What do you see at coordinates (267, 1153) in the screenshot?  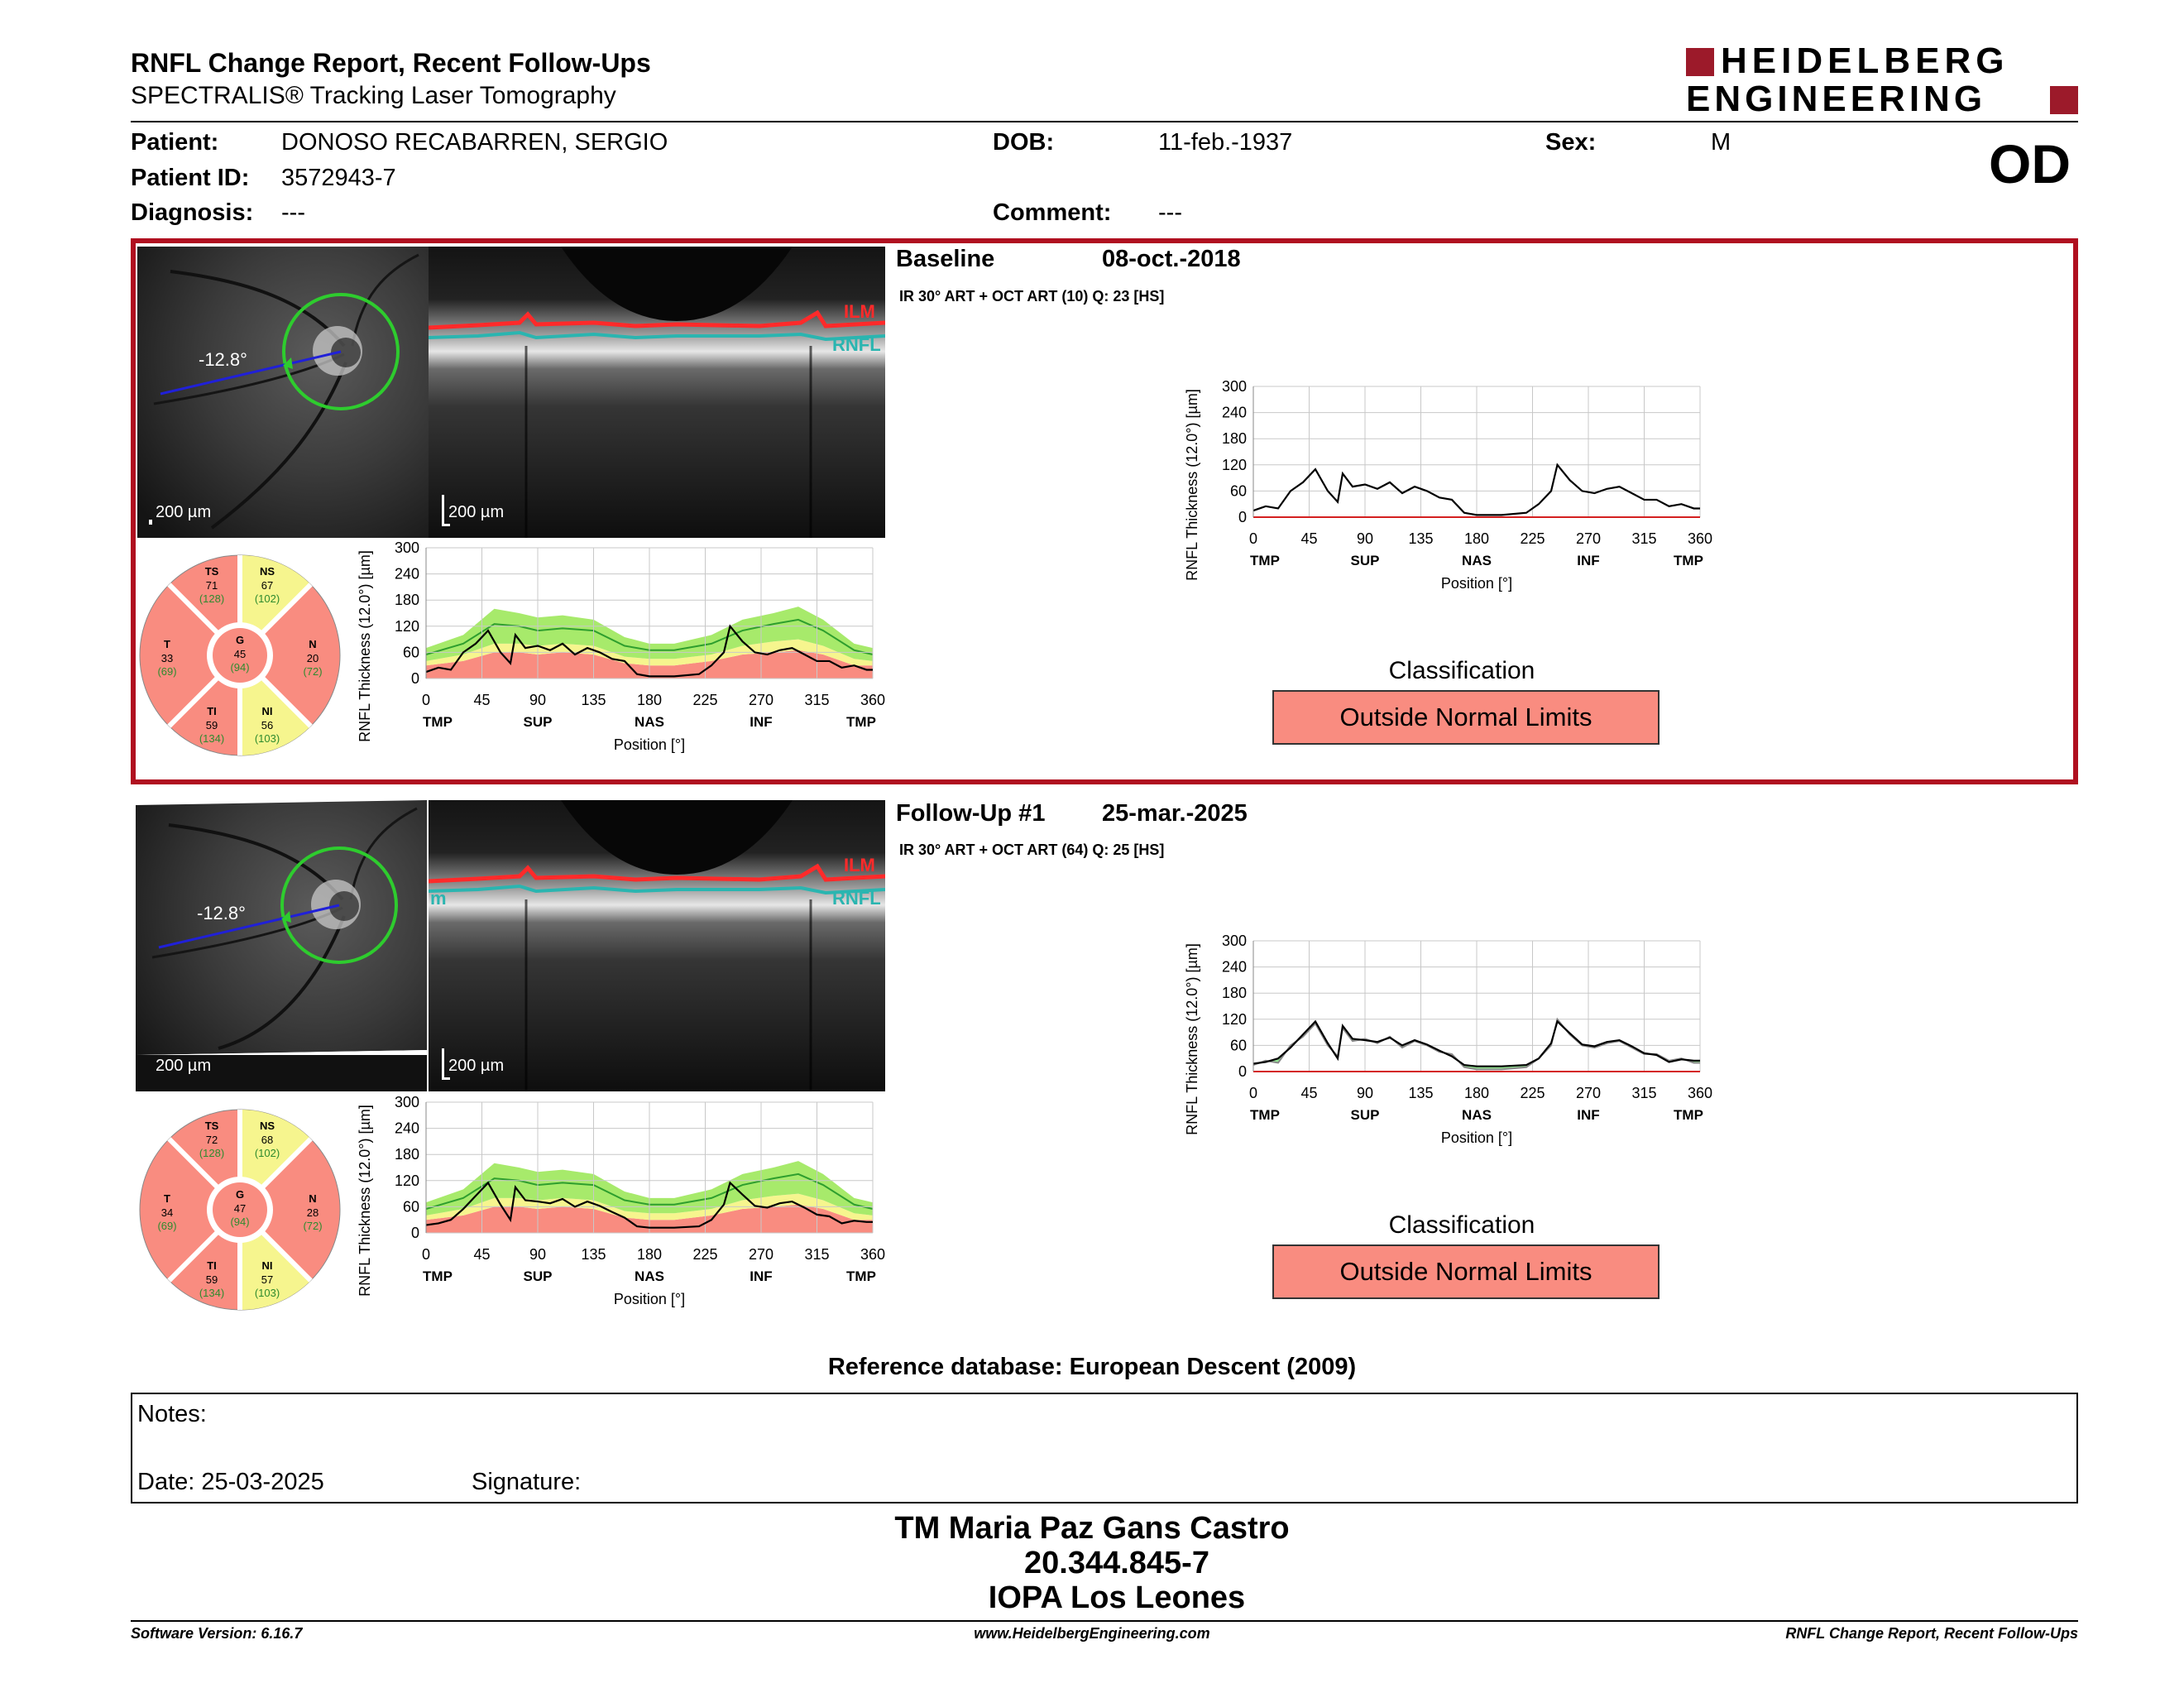 I see `sector-ns-ref: (102)` at bounding box center [267, 1153].